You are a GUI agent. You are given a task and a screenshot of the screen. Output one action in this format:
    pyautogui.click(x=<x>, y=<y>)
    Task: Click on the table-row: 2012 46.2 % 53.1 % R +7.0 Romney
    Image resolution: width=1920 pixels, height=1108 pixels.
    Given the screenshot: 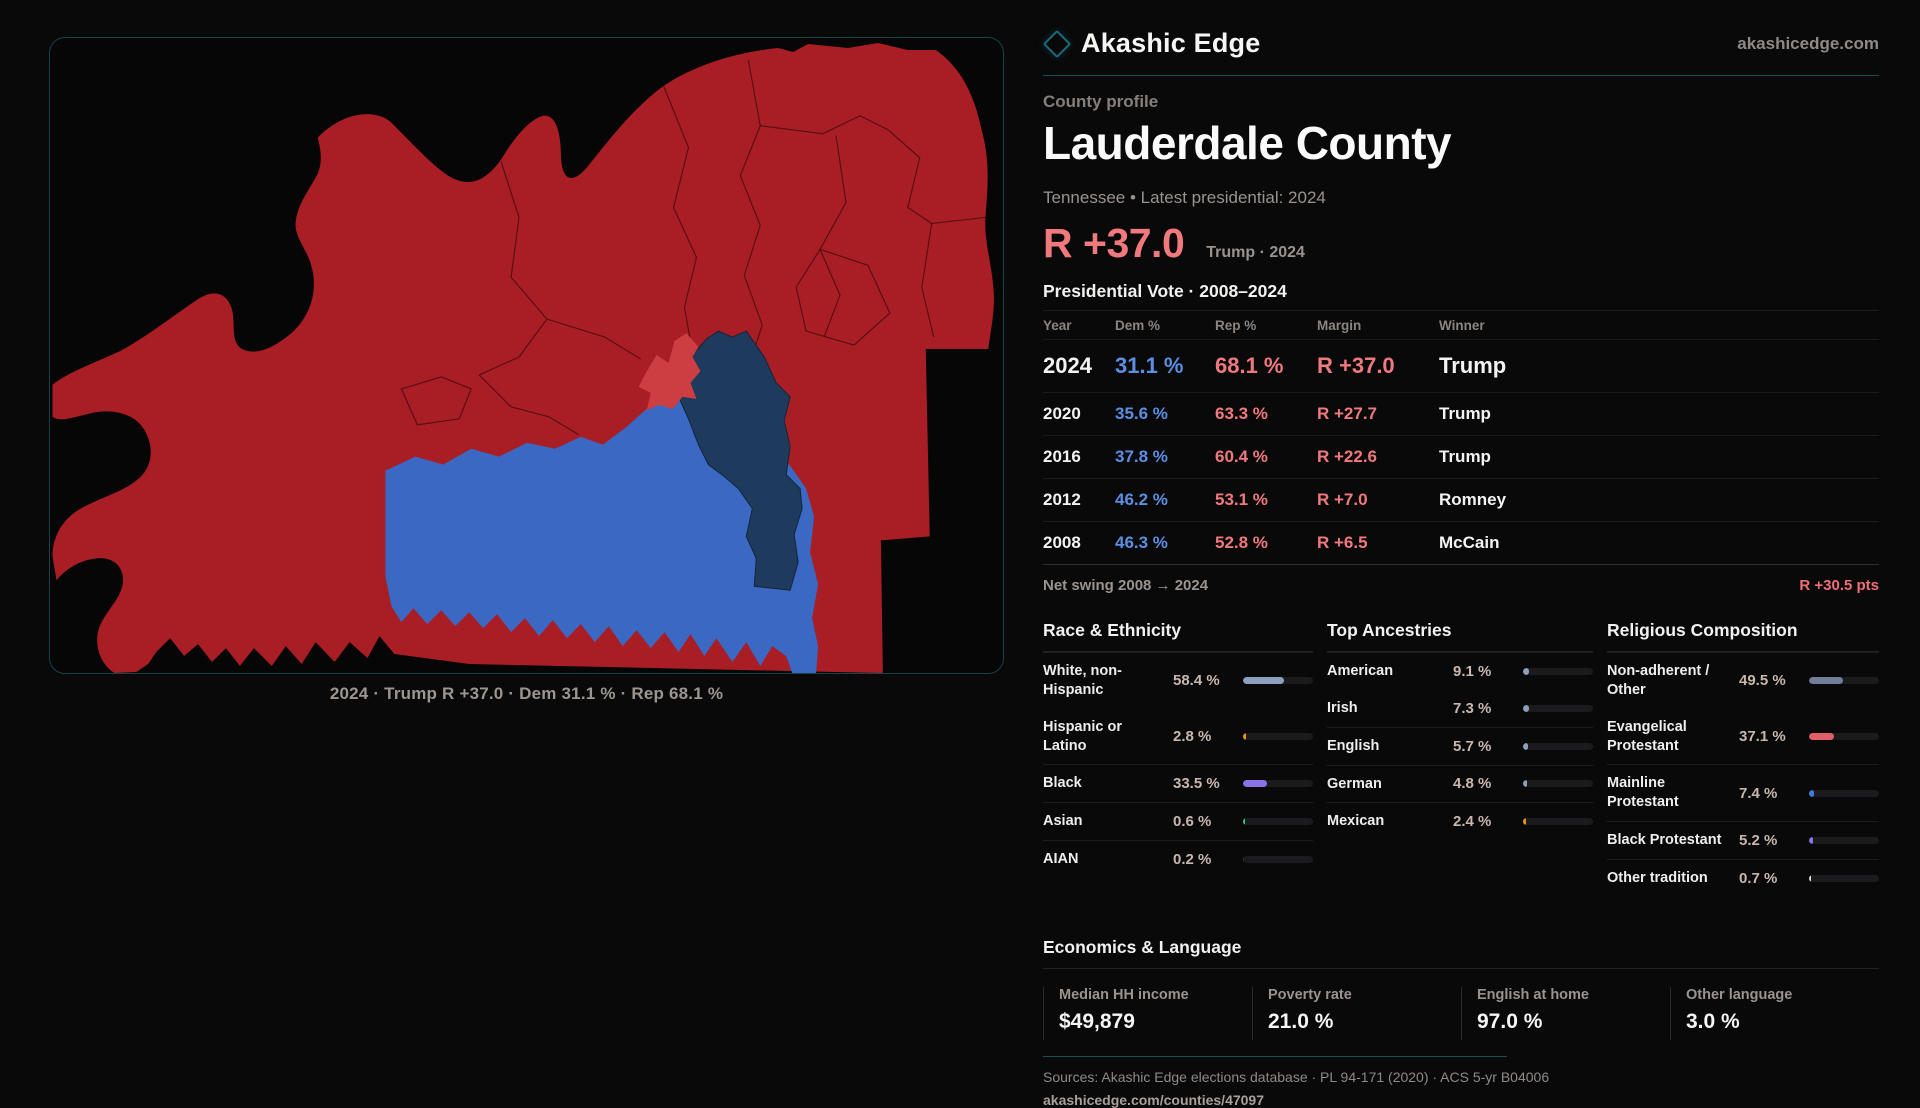 What is the action you would take?
    pyautogui.click(x=1461, y=499)
    